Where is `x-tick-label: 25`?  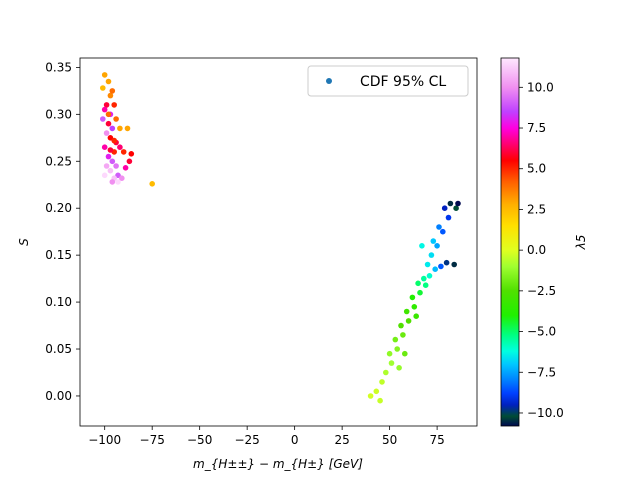
x-tick-label: 25 is located at coordinates (341, 440).